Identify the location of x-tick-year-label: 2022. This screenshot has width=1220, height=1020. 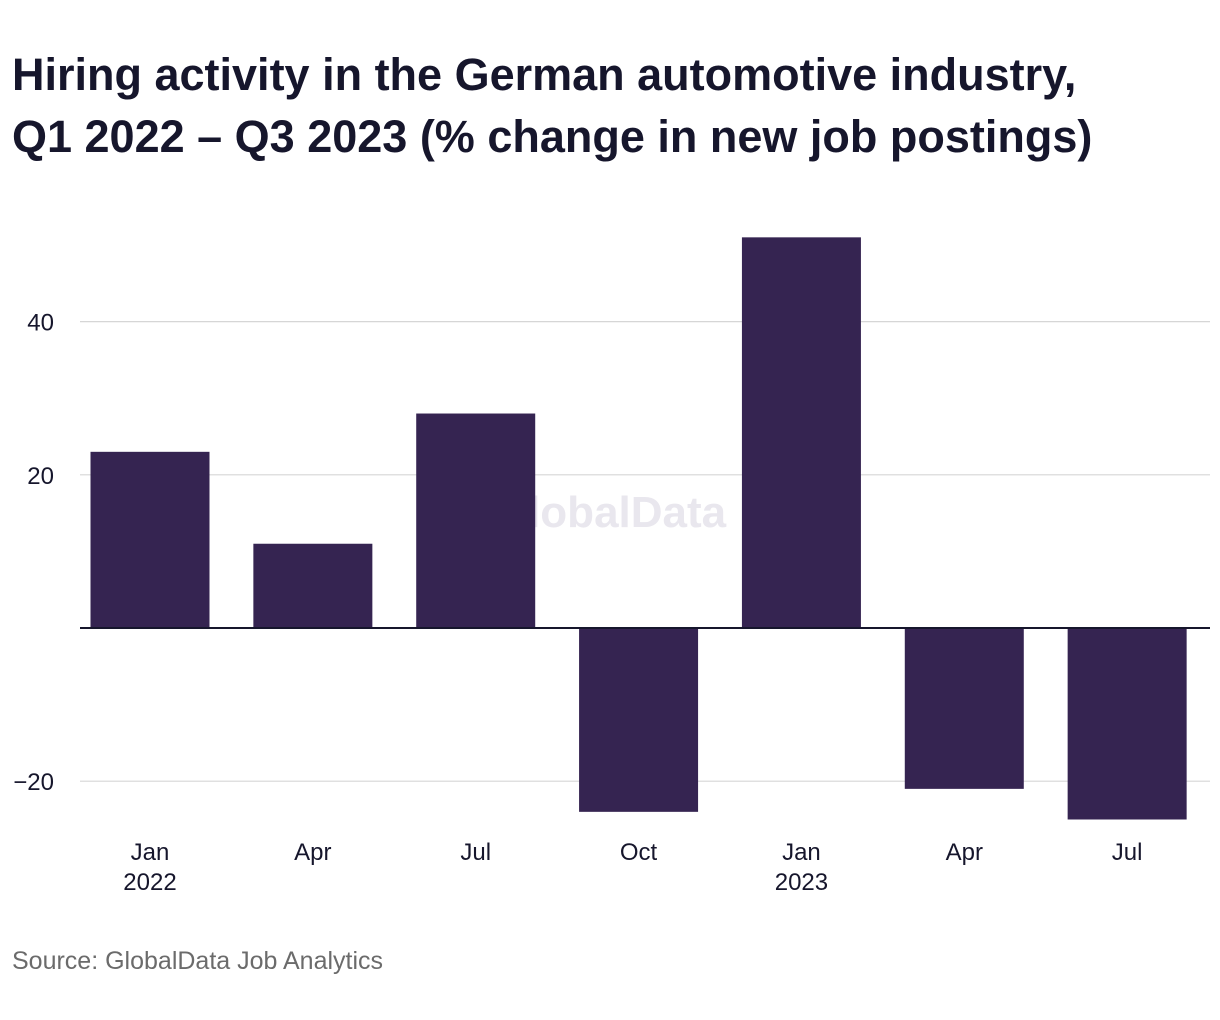
(149, 882).